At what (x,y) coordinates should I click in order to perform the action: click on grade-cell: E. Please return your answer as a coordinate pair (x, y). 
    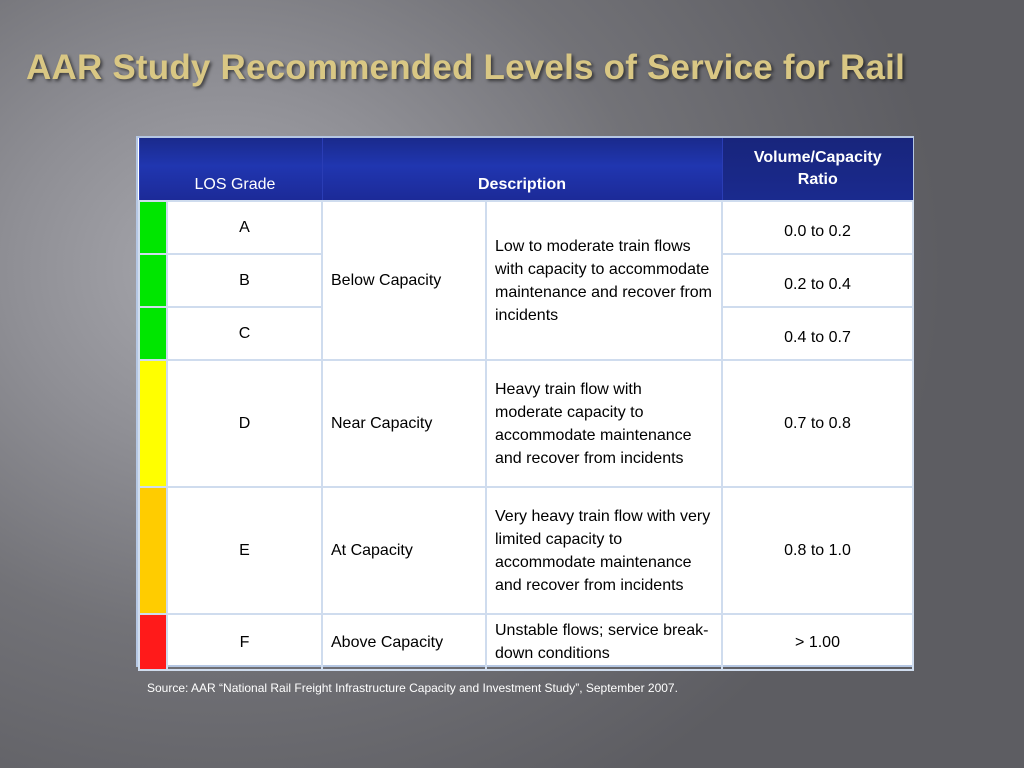
    Looking at the image, I should click on (244, 550).